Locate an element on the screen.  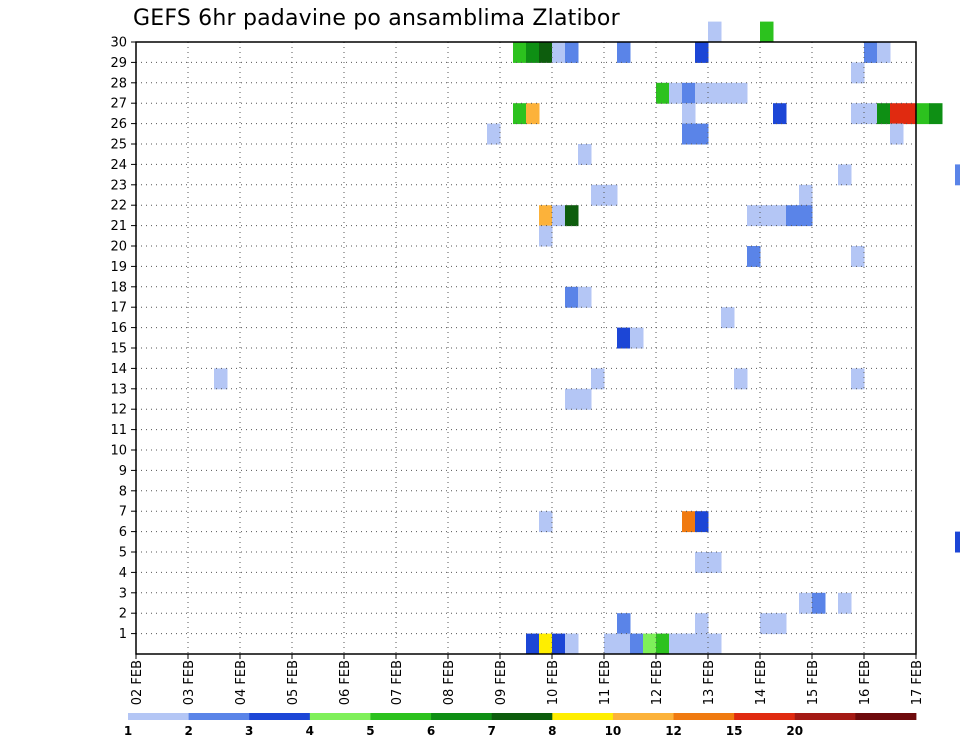
x-tick-label: 02 FEB is located at coordinates (137, 682).